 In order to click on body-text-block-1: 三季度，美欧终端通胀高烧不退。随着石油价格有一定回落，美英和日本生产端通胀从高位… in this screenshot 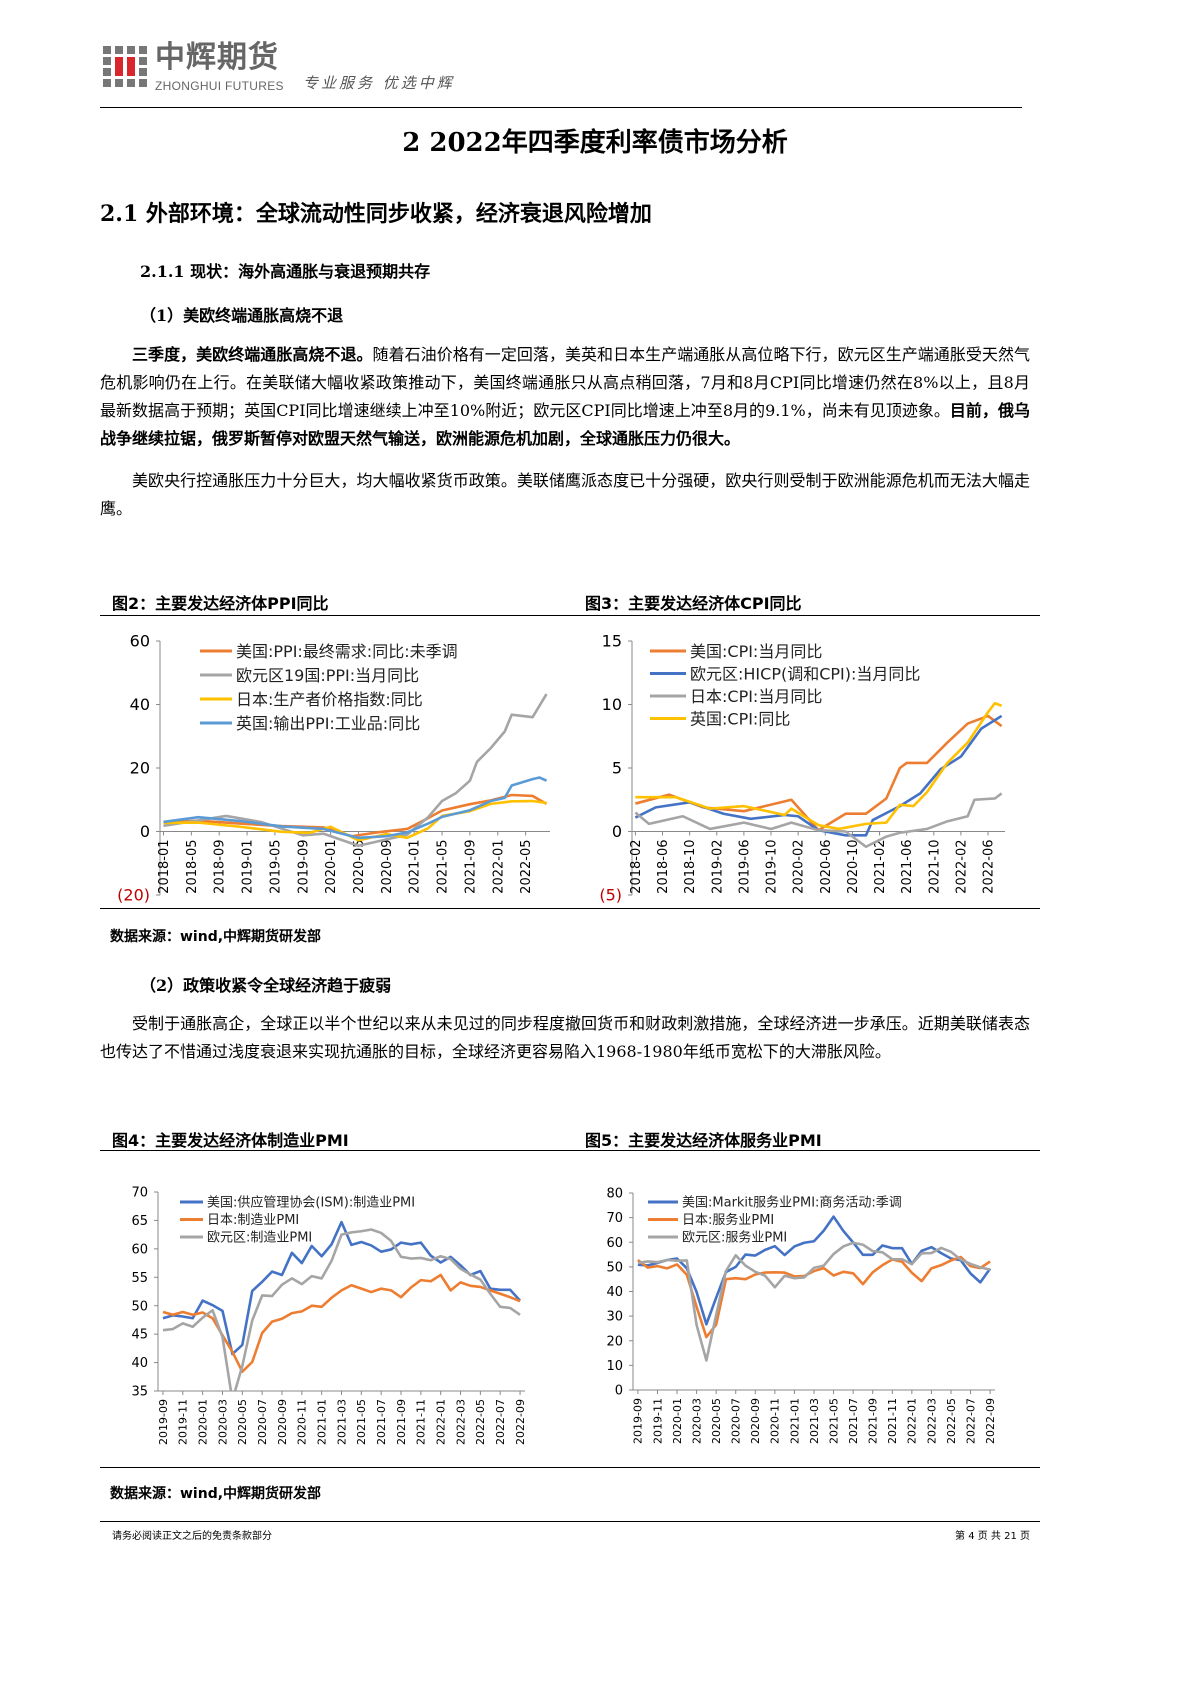, I will do `click(565, 432)`.